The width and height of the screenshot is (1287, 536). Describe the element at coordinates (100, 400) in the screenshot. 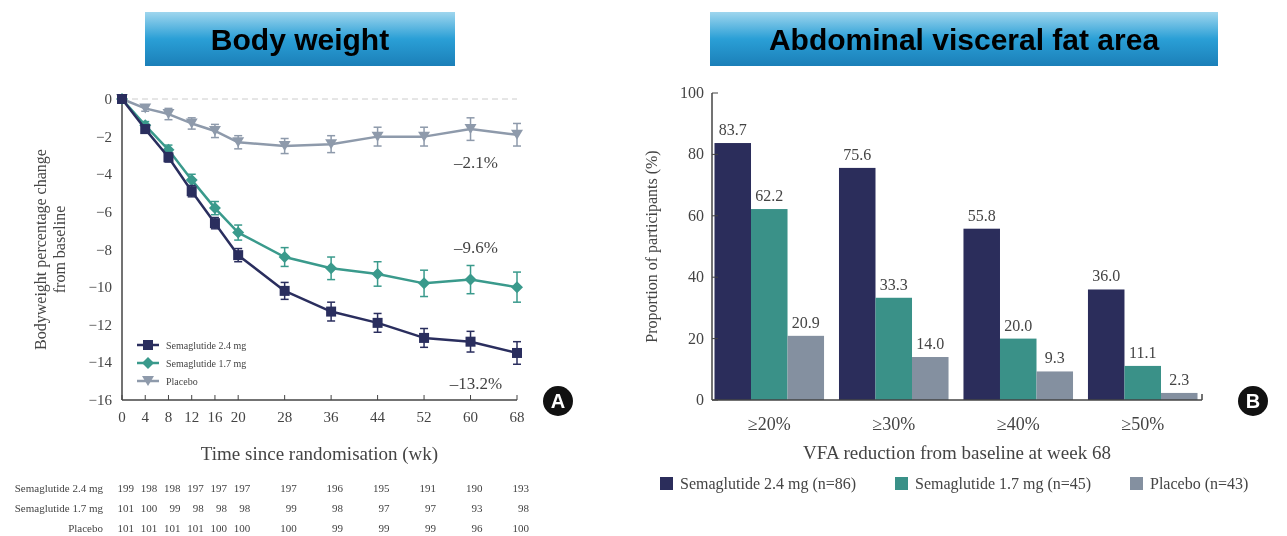

I see `y-tick-label: −16` at that location.